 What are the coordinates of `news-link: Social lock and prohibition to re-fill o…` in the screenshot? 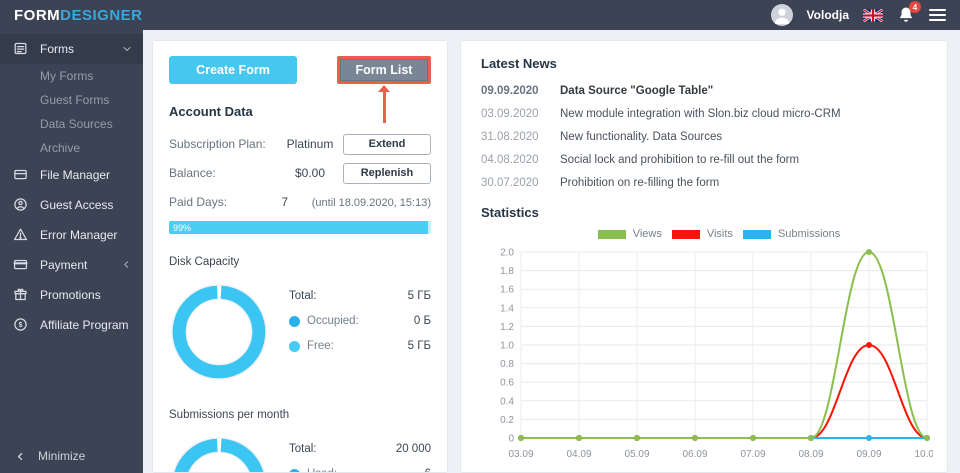 It's located at (680, 160).